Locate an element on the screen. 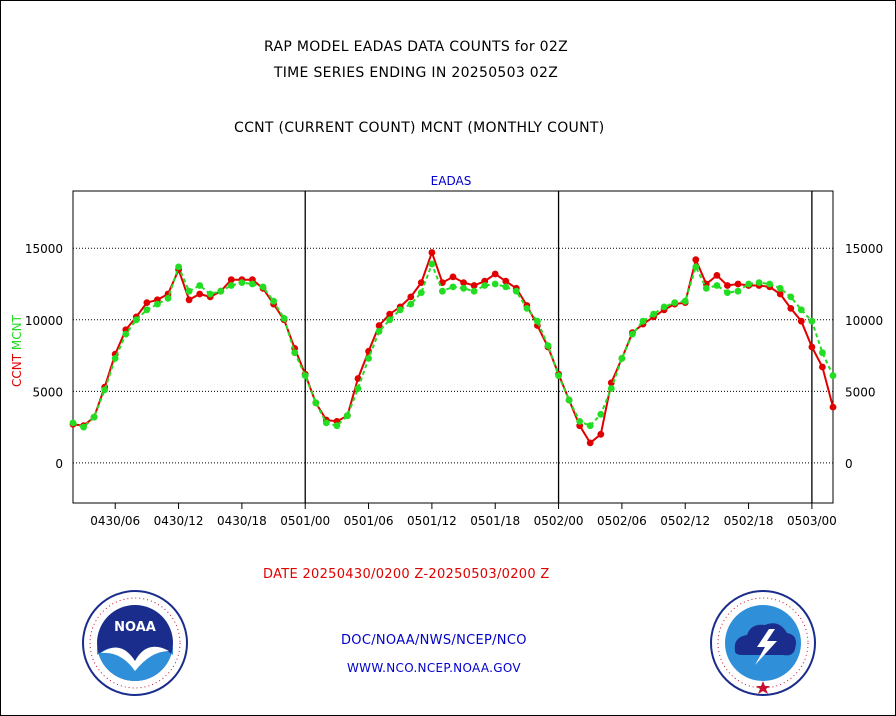 Image resolution: width=896 pixels, height=716 pixels. y-tick-label-left: 10000 is located at coordinates (44, 321).